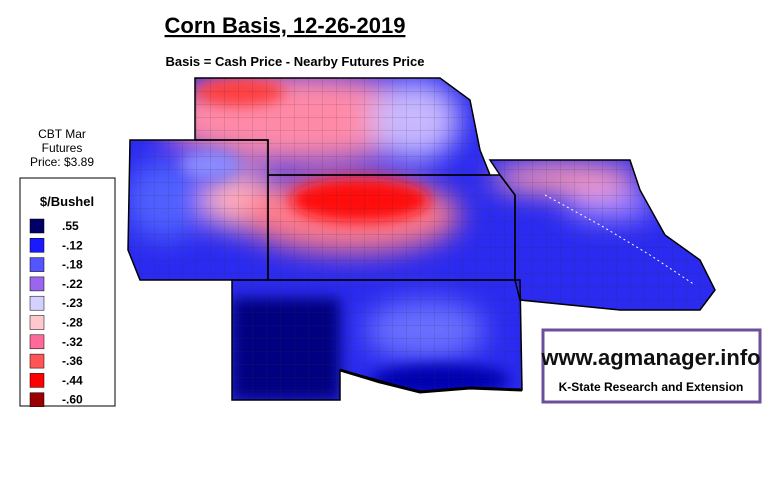 This screenshot has height=481, width=779. Describe the element at coordinates (70, 226) in the screenshot. I see `legend-label: .55` at that location.